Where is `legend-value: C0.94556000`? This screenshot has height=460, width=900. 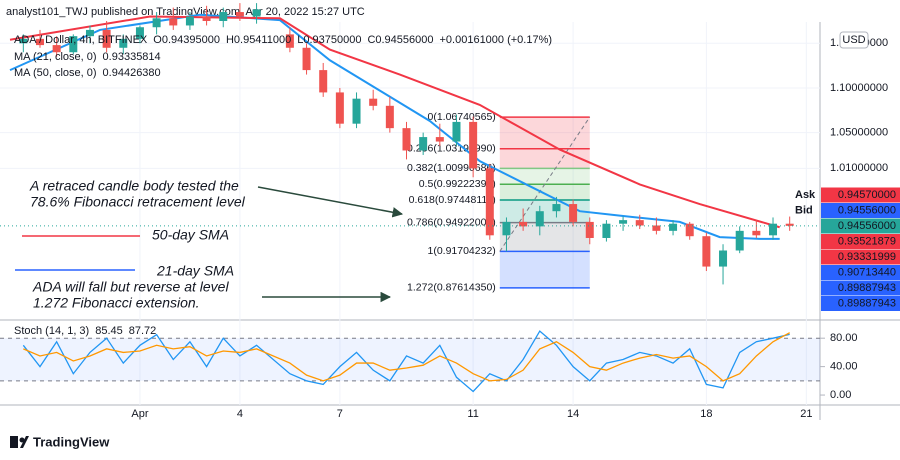
legend-value: C0.94556000 is located at coordinates (400, 40).